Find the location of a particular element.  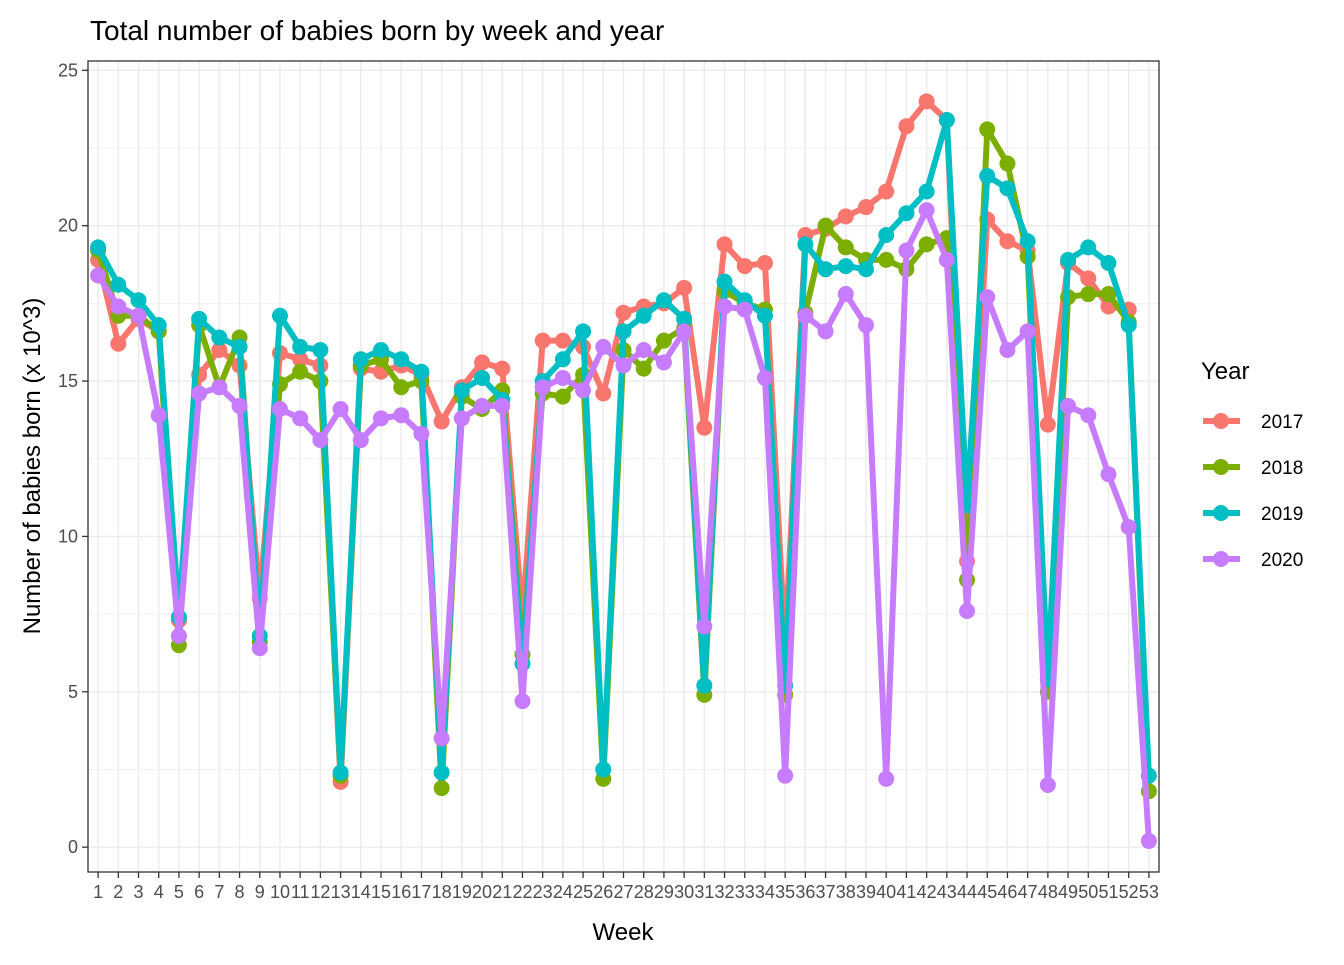

x-tick-label: 30 is located at coordinates (684, 892).